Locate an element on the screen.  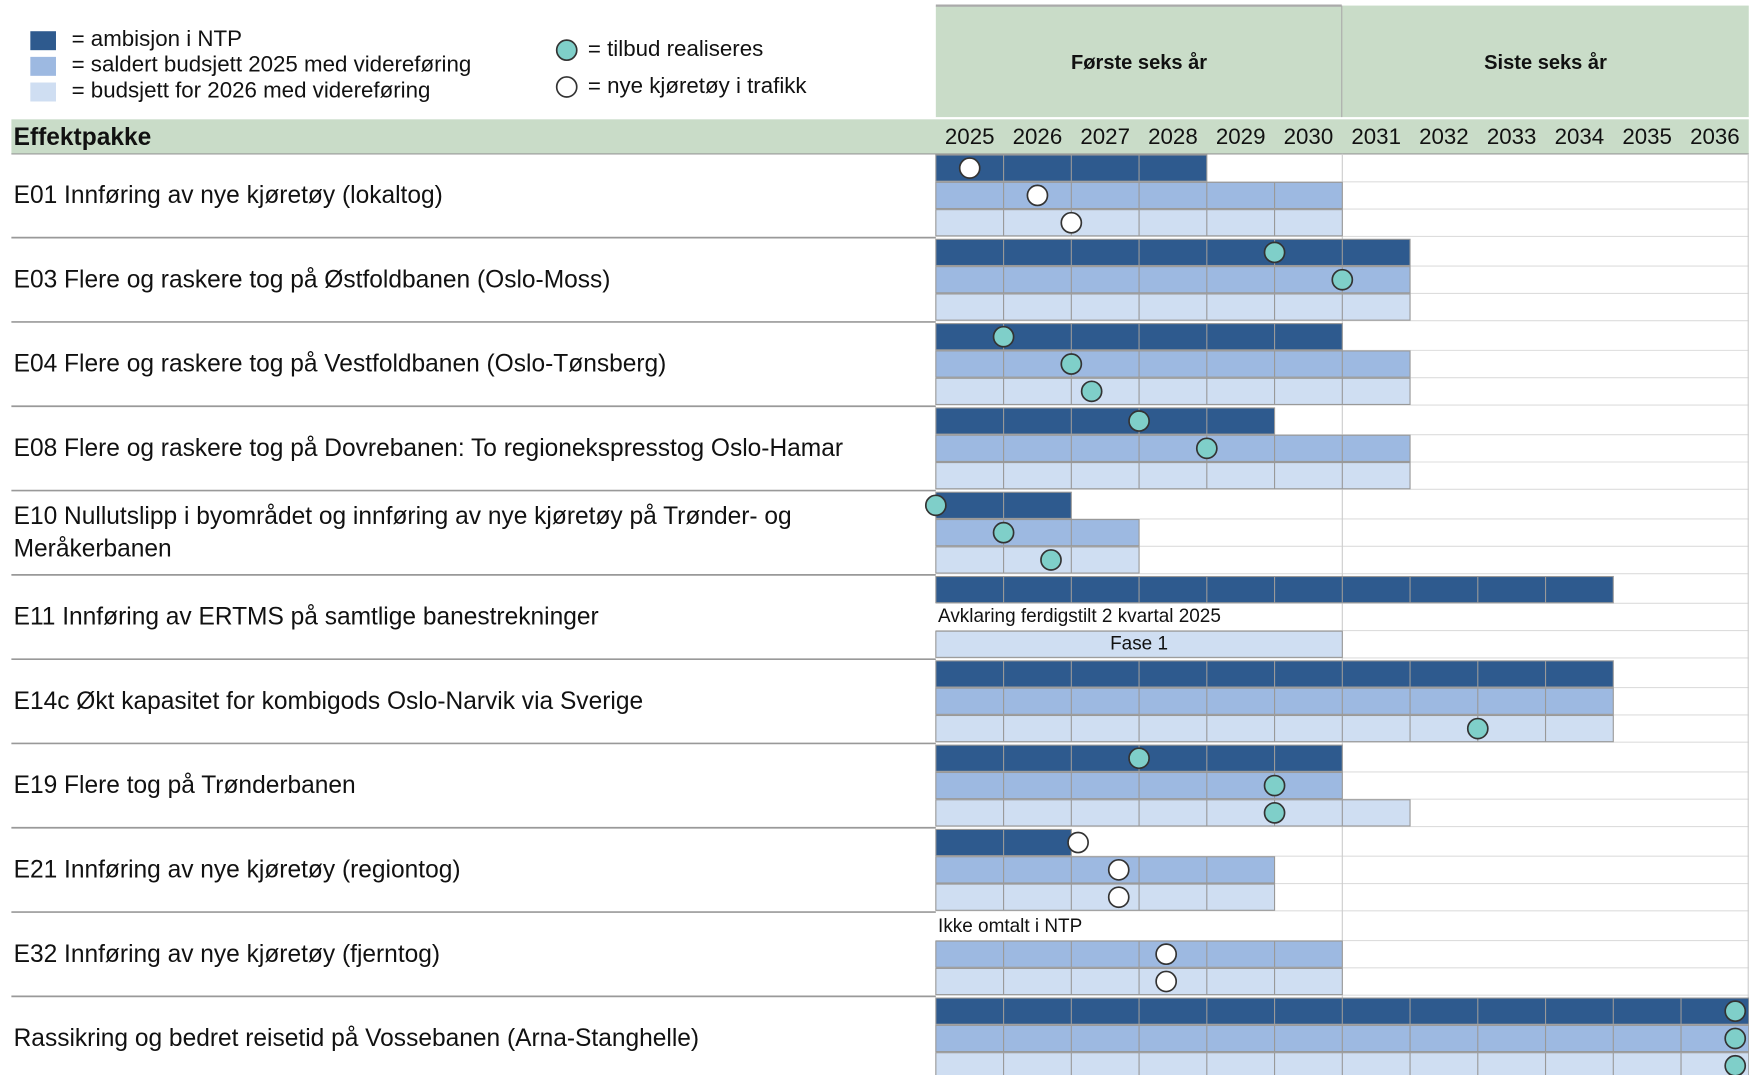
x-tick-label: 2032 is located at coordinates (1444, 136).